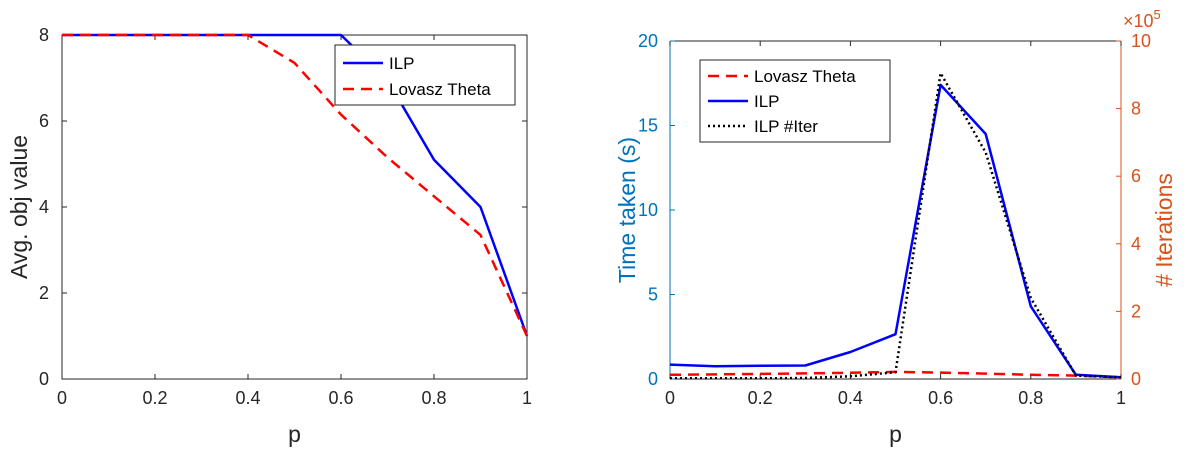 The width and height of the screenshot is (1186, 449). I want to click on y-tick-label: 4, so click(44, 207).